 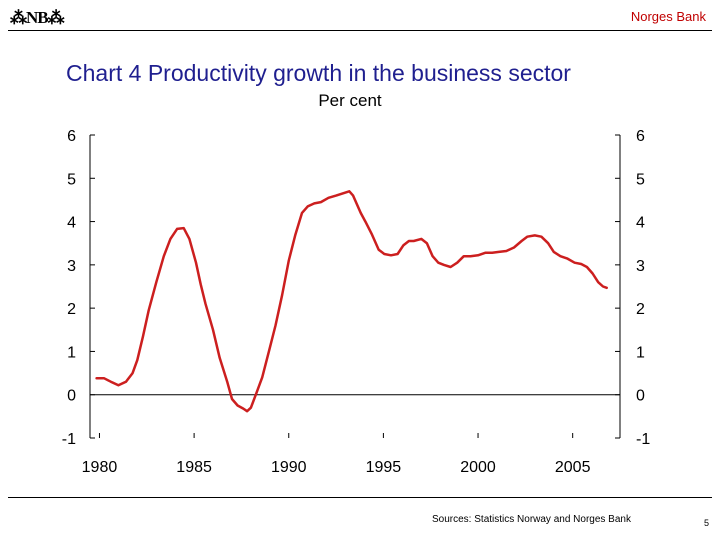 I want to click on y-tick-label-left: 3, so click(x=71, y=266).